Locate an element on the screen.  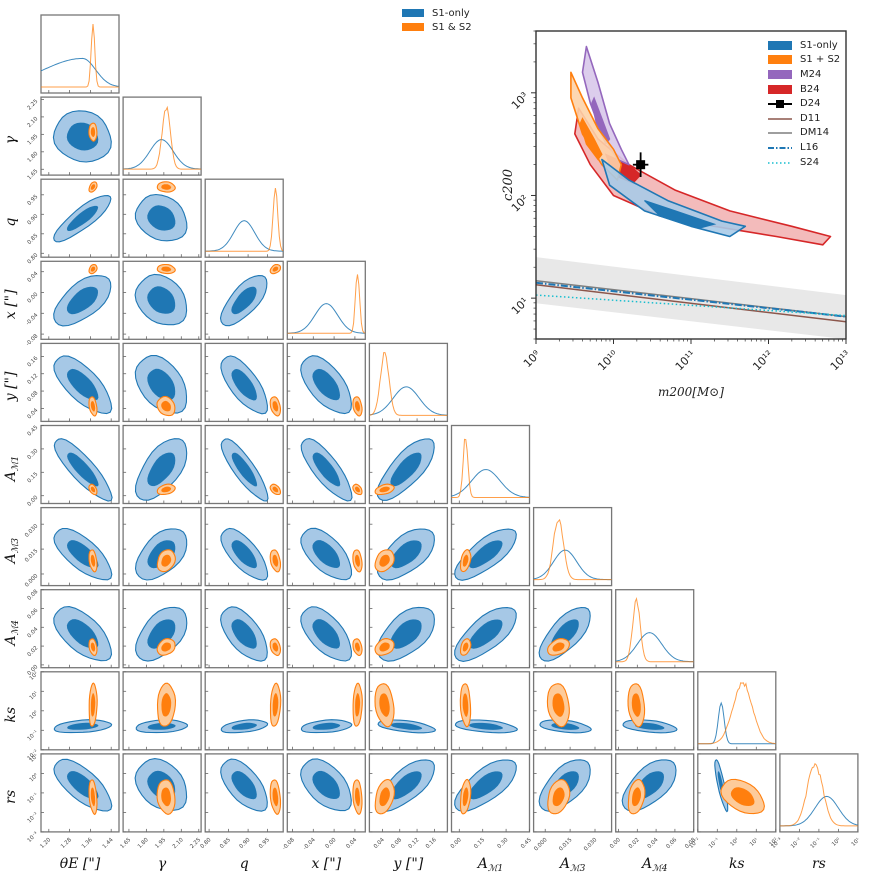
x-tick-label: 10⁻¹ is located at coordinates (714, 843).